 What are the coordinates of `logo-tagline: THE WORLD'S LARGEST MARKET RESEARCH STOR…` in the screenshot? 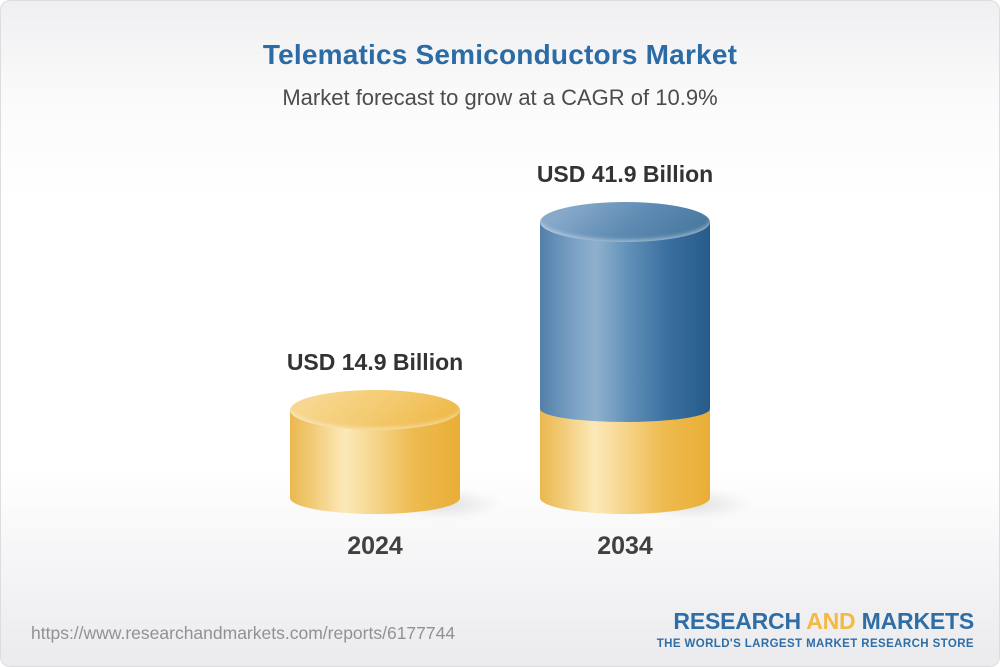 It's located at (815, 644).